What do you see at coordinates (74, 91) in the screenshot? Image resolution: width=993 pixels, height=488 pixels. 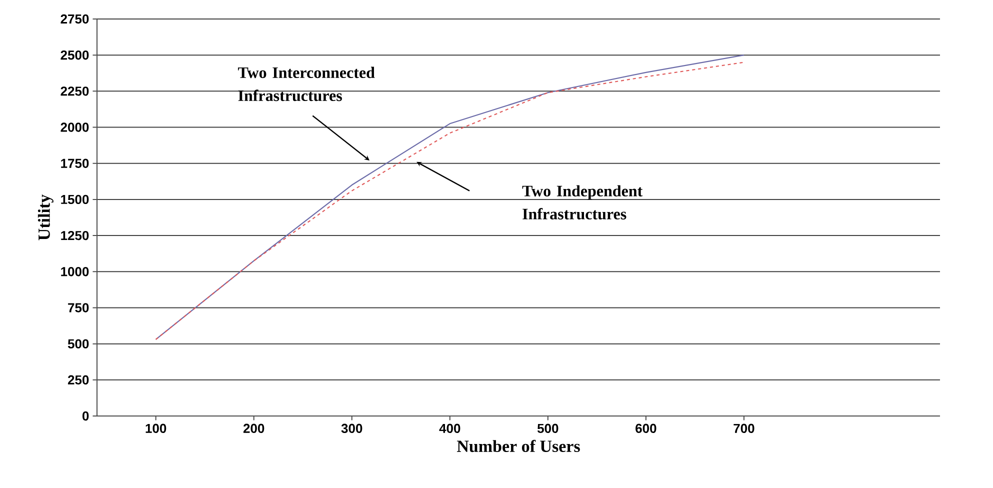 I see `y-tick-label: 2250` at bounding box center [74, 91].